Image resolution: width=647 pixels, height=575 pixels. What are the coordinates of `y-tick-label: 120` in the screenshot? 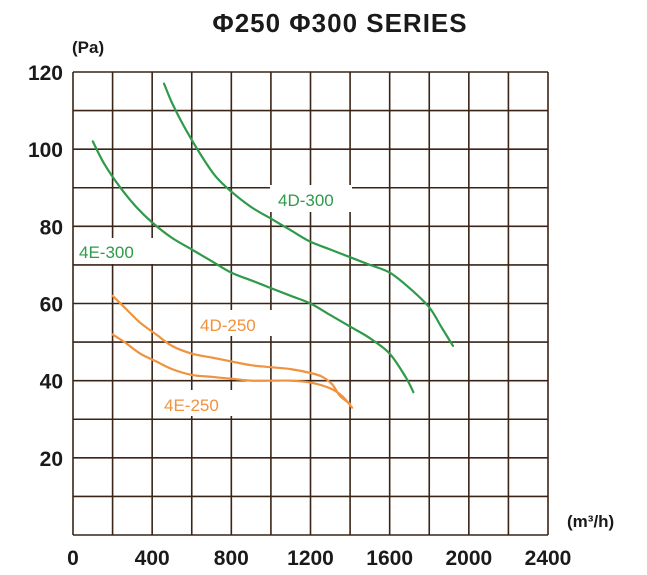 It's located at (45, 73).